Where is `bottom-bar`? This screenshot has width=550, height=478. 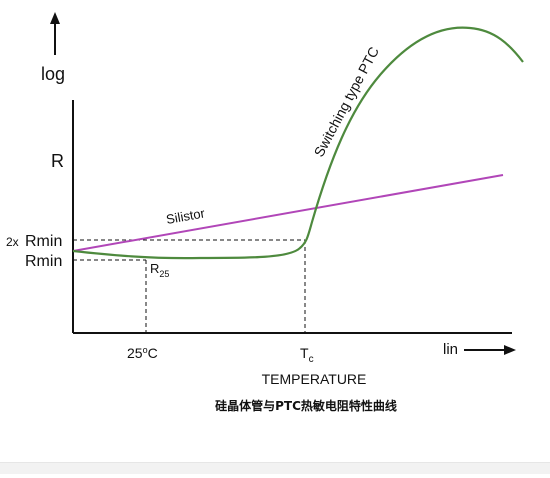 bottom-bar is located at coordinates (275, 468).